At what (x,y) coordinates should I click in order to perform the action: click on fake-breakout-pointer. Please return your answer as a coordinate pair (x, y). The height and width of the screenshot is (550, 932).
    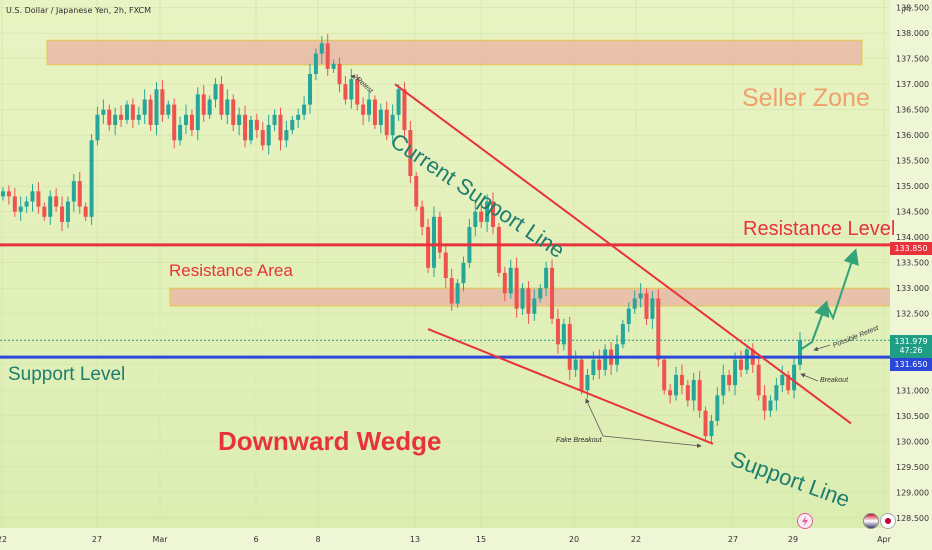
    Looking at the image, I should click on (652, 441).